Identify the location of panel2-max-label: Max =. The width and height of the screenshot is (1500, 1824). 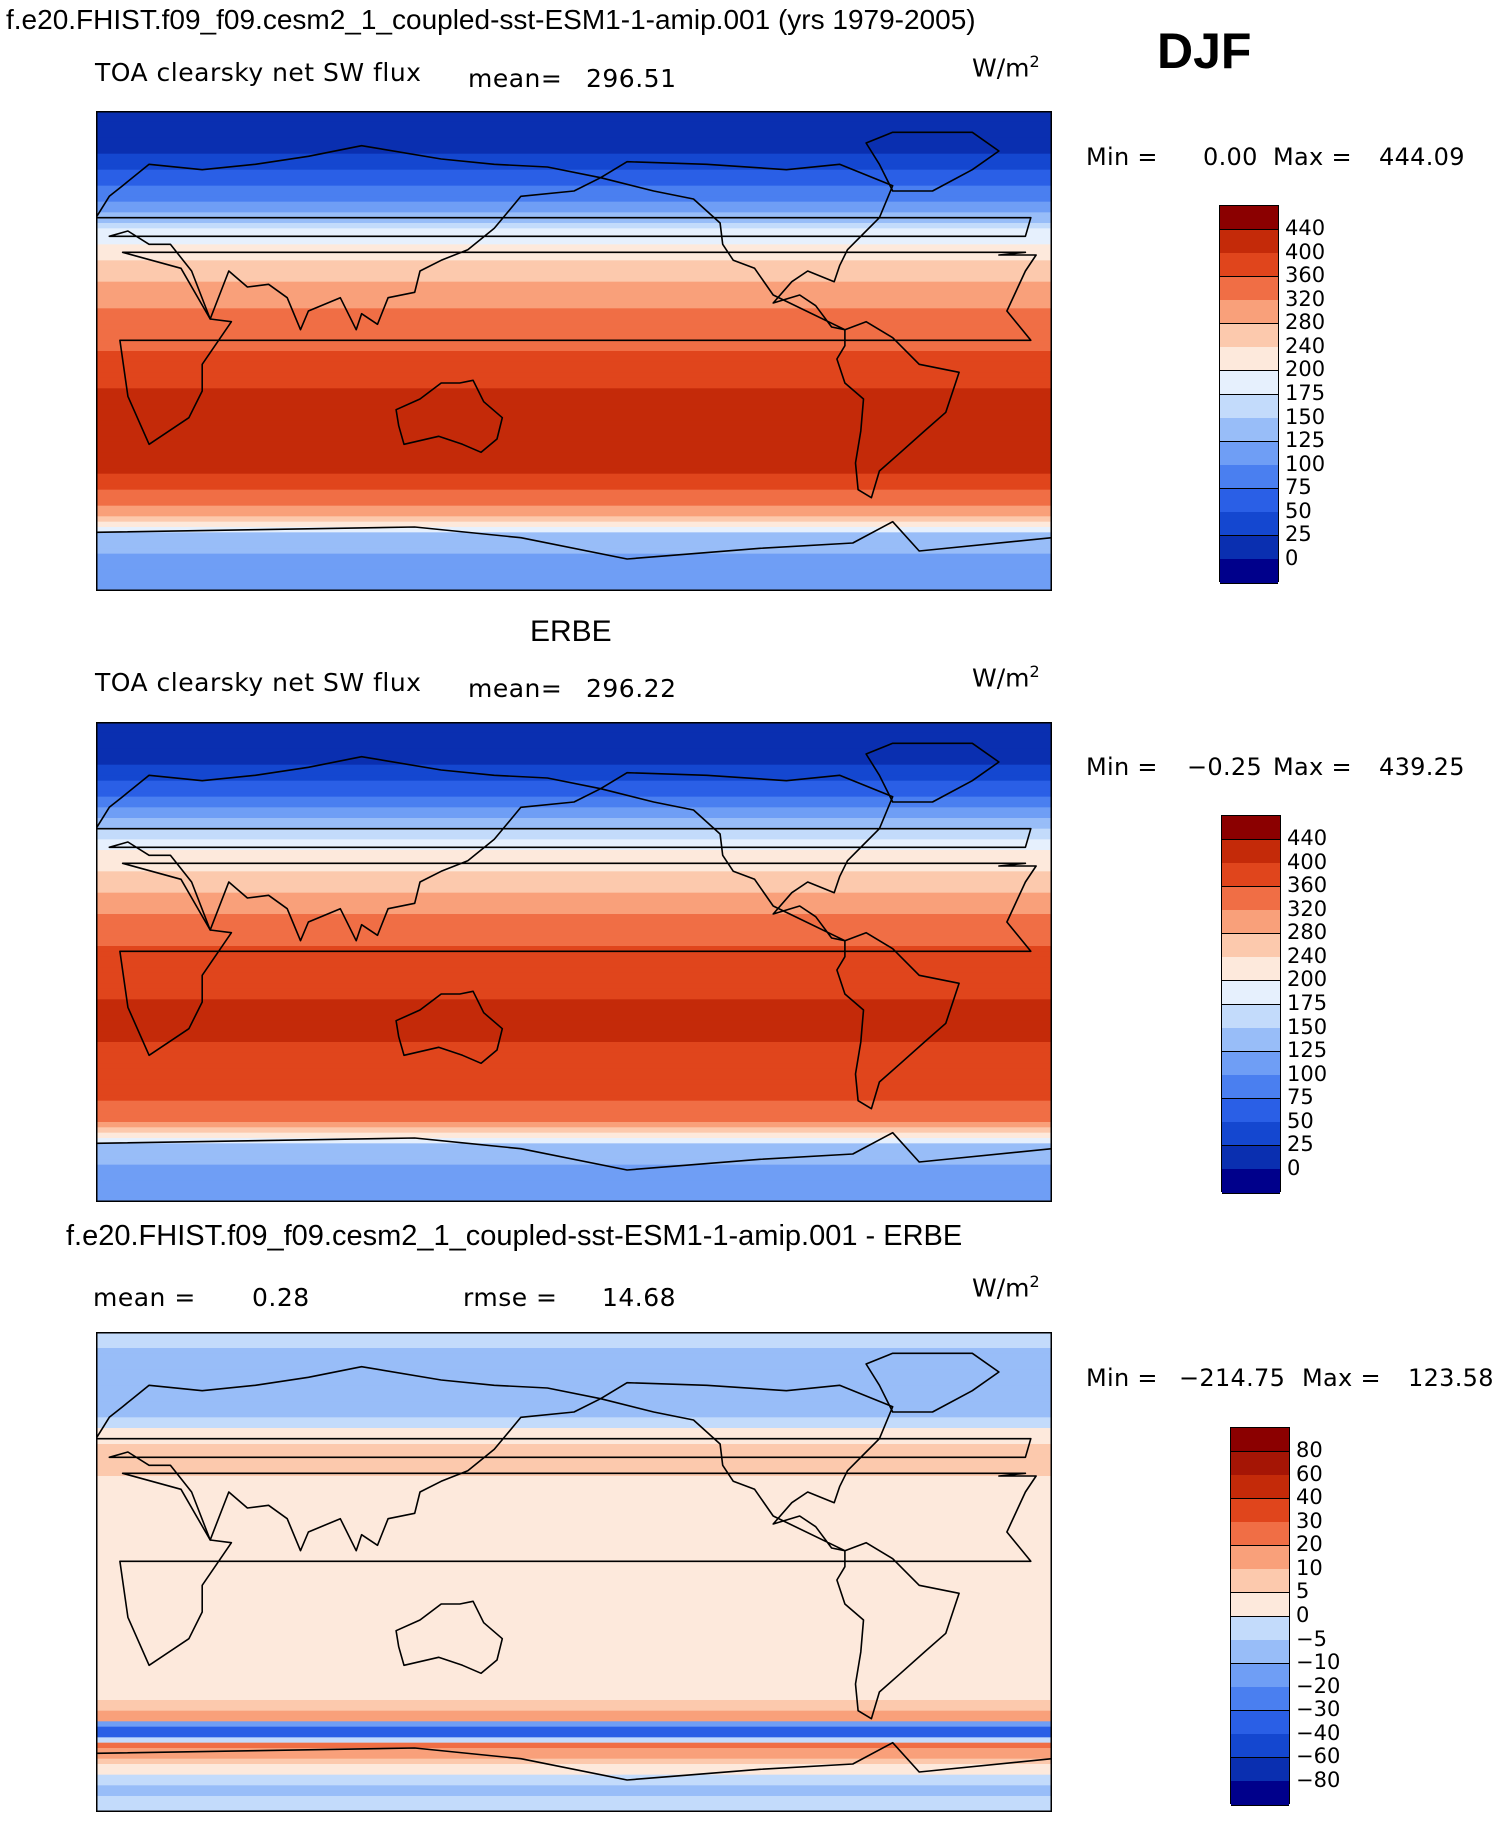
(1312, 767).